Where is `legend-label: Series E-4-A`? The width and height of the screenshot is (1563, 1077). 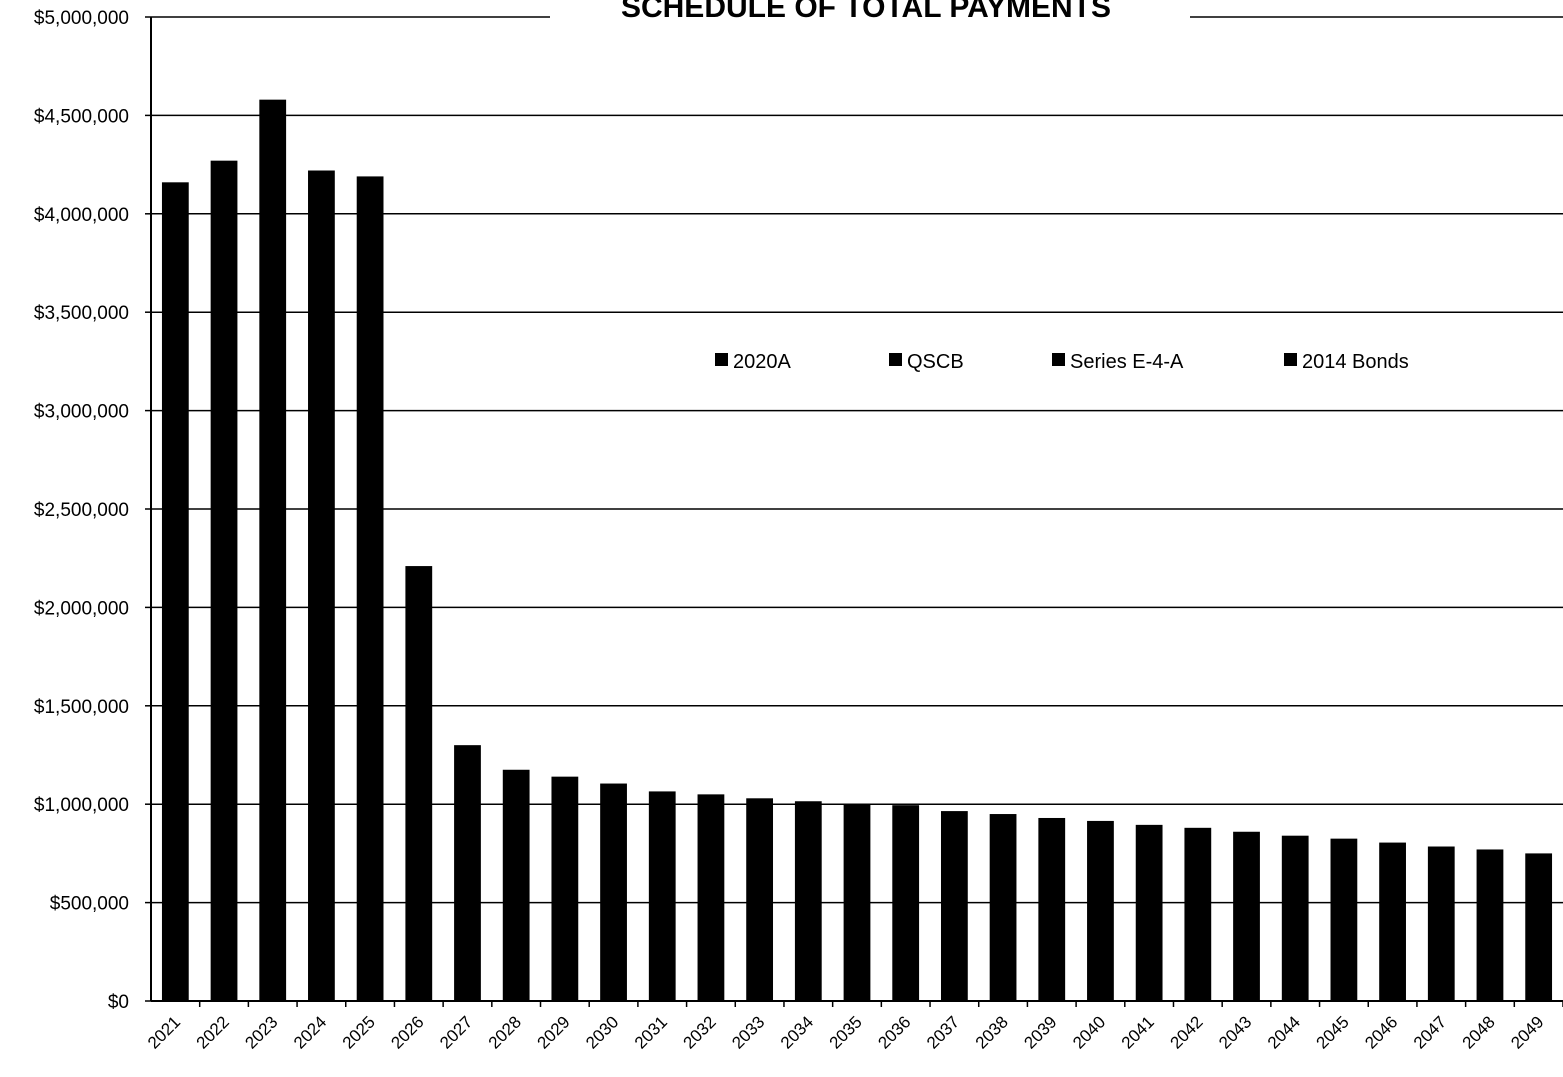
legend-label: Series E-4-A is located at coordinates (1127, 362).